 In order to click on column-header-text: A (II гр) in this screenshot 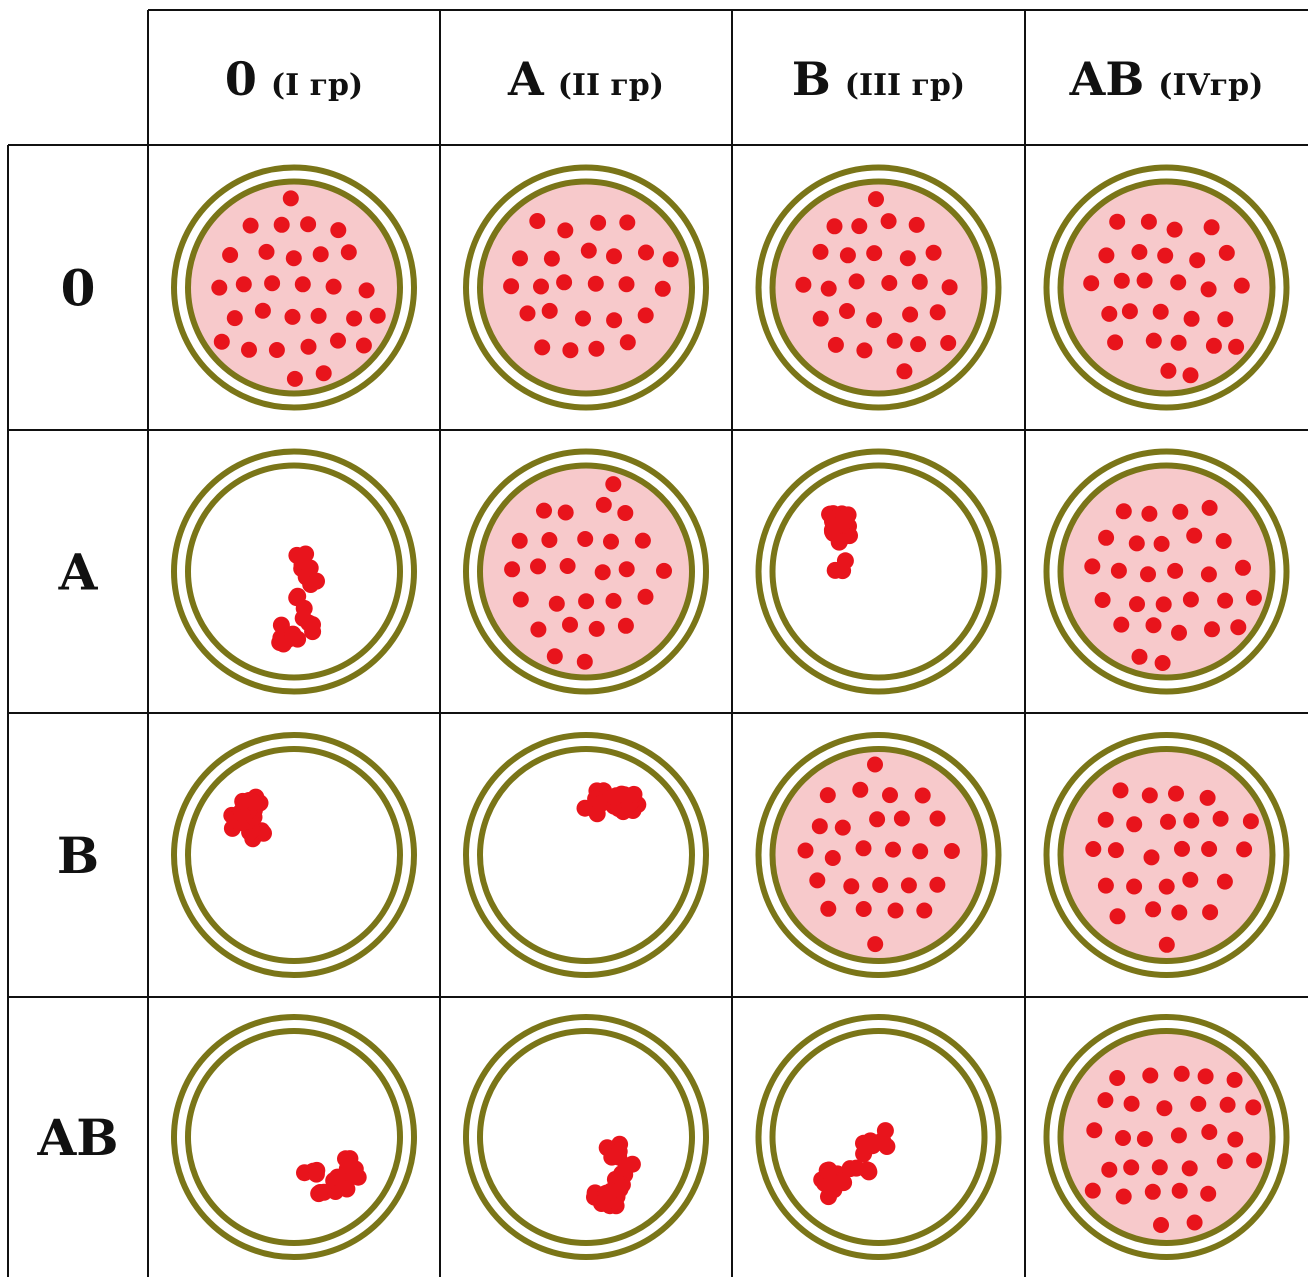, I will do `click(585, 79)`.